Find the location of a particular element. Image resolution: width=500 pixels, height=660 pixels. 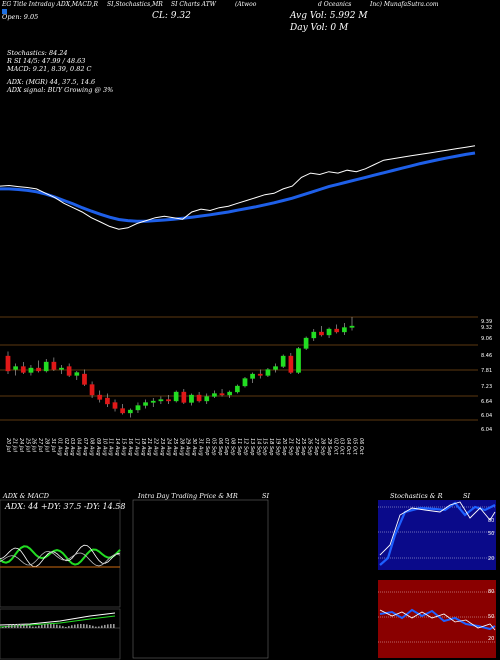

date-tick-43: 20 Sep is located at coordinates (284, 446).